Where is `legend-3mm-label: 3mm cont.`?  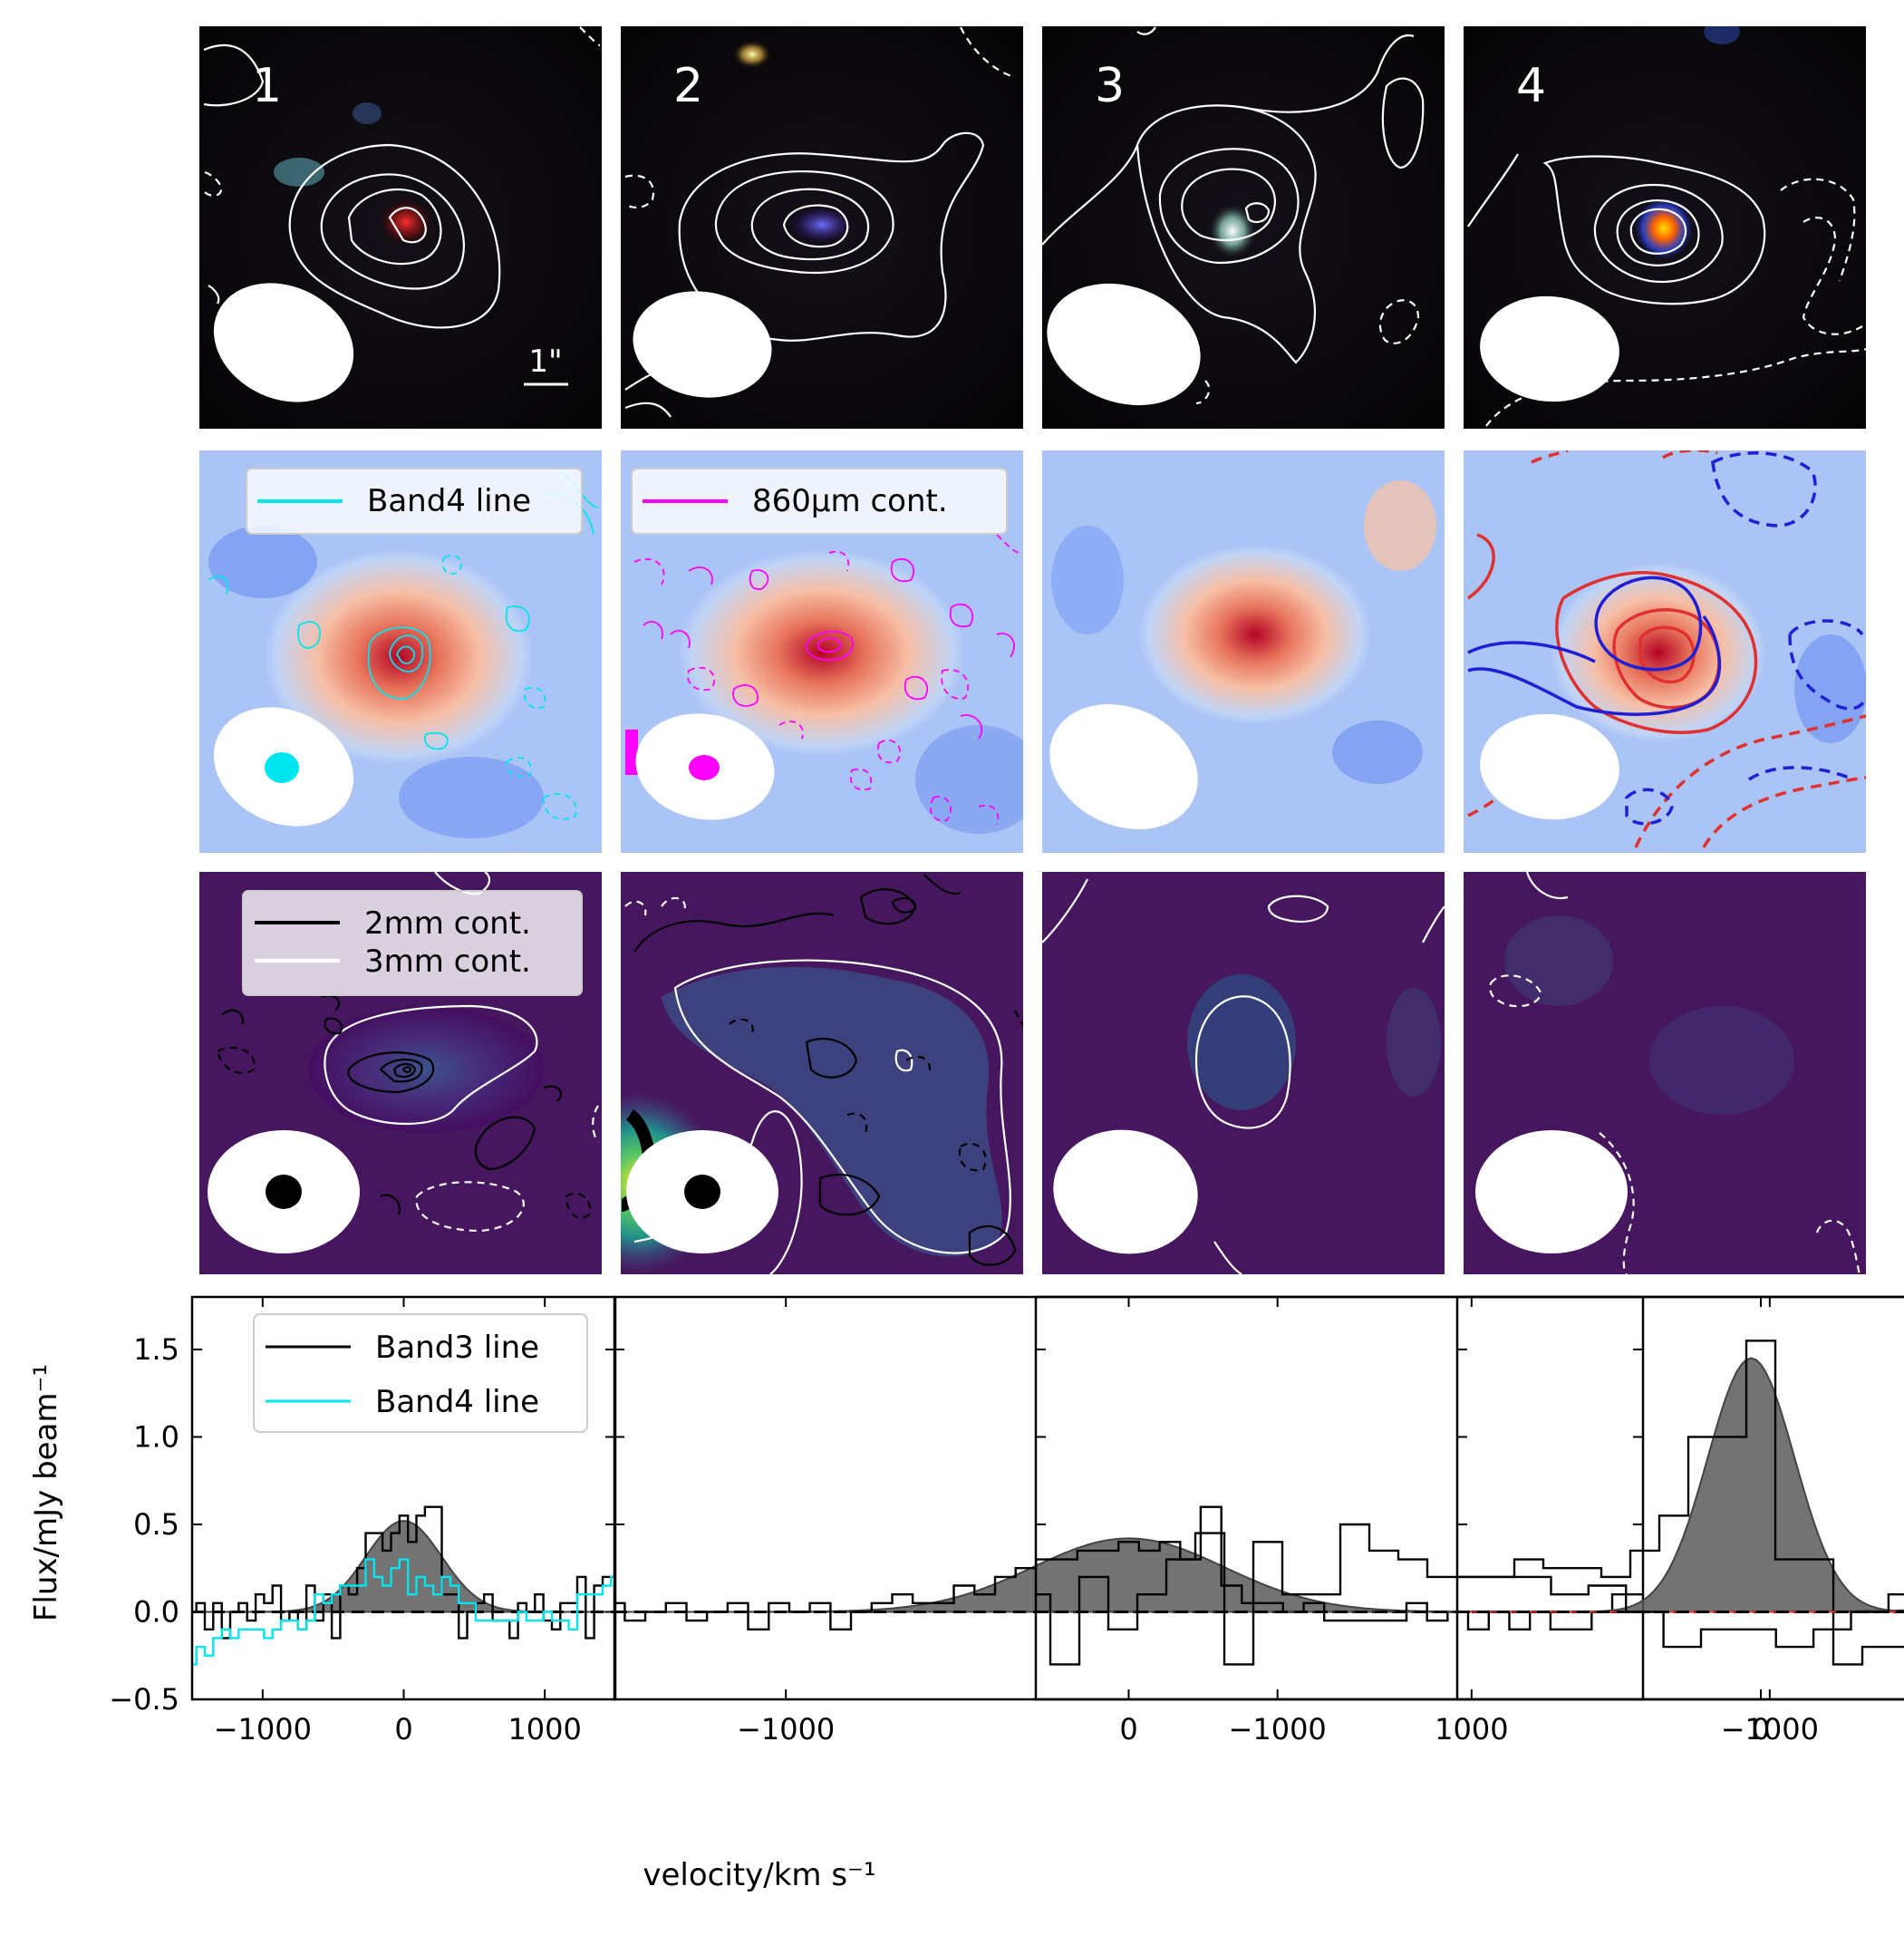 legend-3mm-label: 3mm cont. is located at coordinates (448, 962).